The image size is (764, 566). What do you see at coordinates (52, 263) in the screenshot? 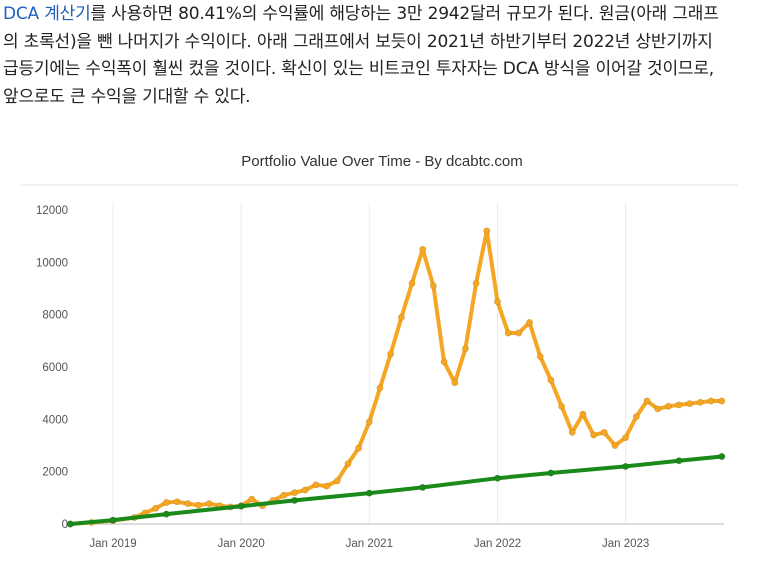
I see `y-tick-label: 10000` at bounding box center [52, 263].